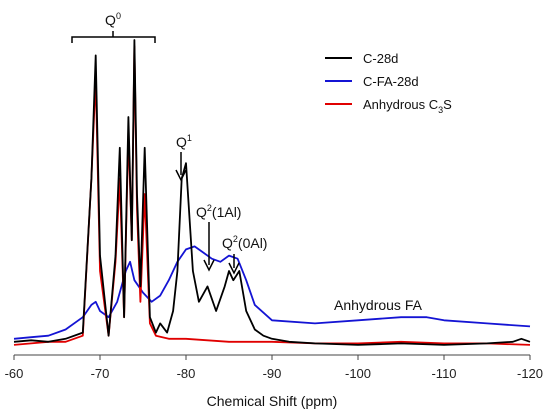  What do you see at coordinates (443, 373) in the screenshot?
I see `x-tick-label: -110` at bounding box center [443, 373].